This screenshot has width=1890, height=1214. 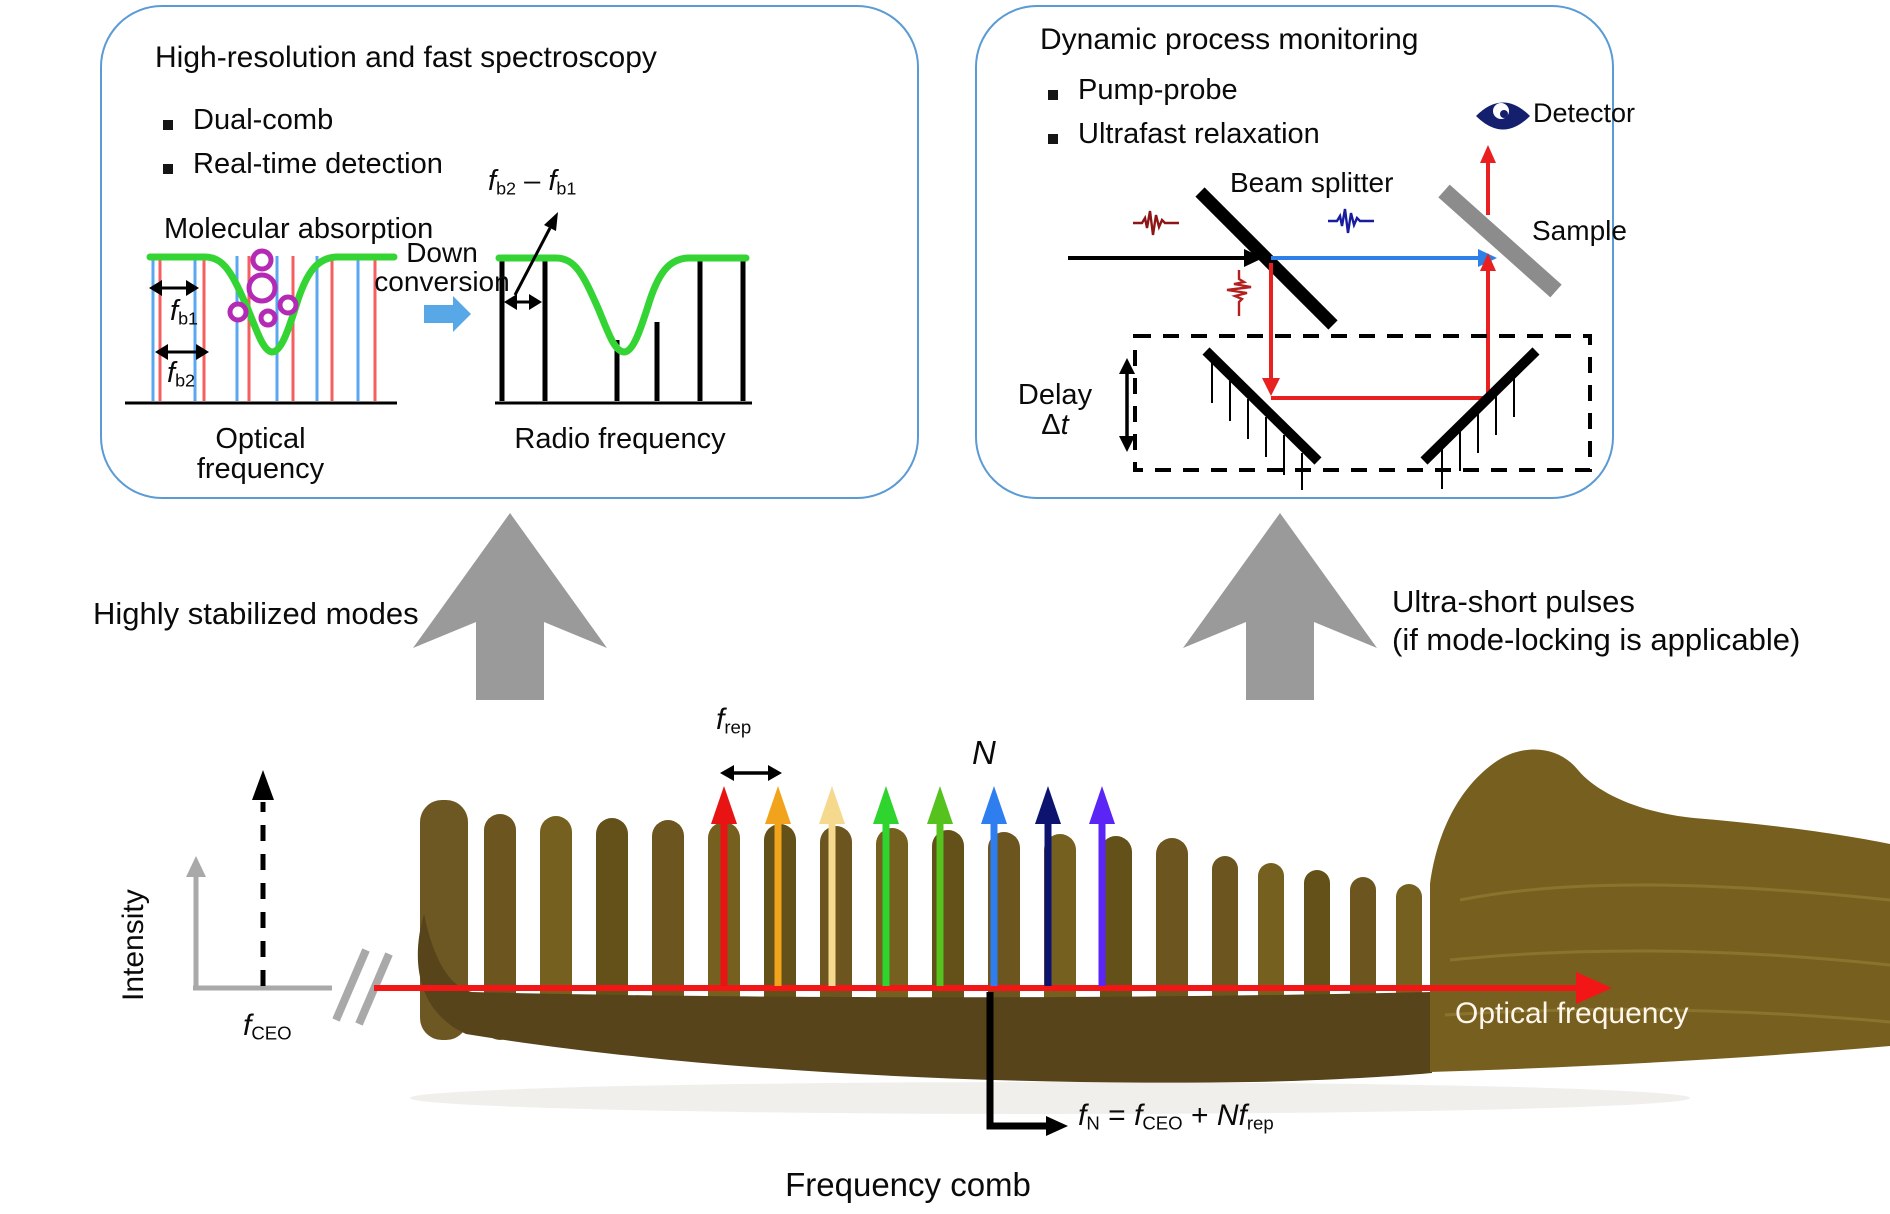 What do you see at coordinates (406, 57) in the screenshot?
I see `spectroscopy-title: High-resolution and fast spectroscopy` at bounding box center [406, 57].